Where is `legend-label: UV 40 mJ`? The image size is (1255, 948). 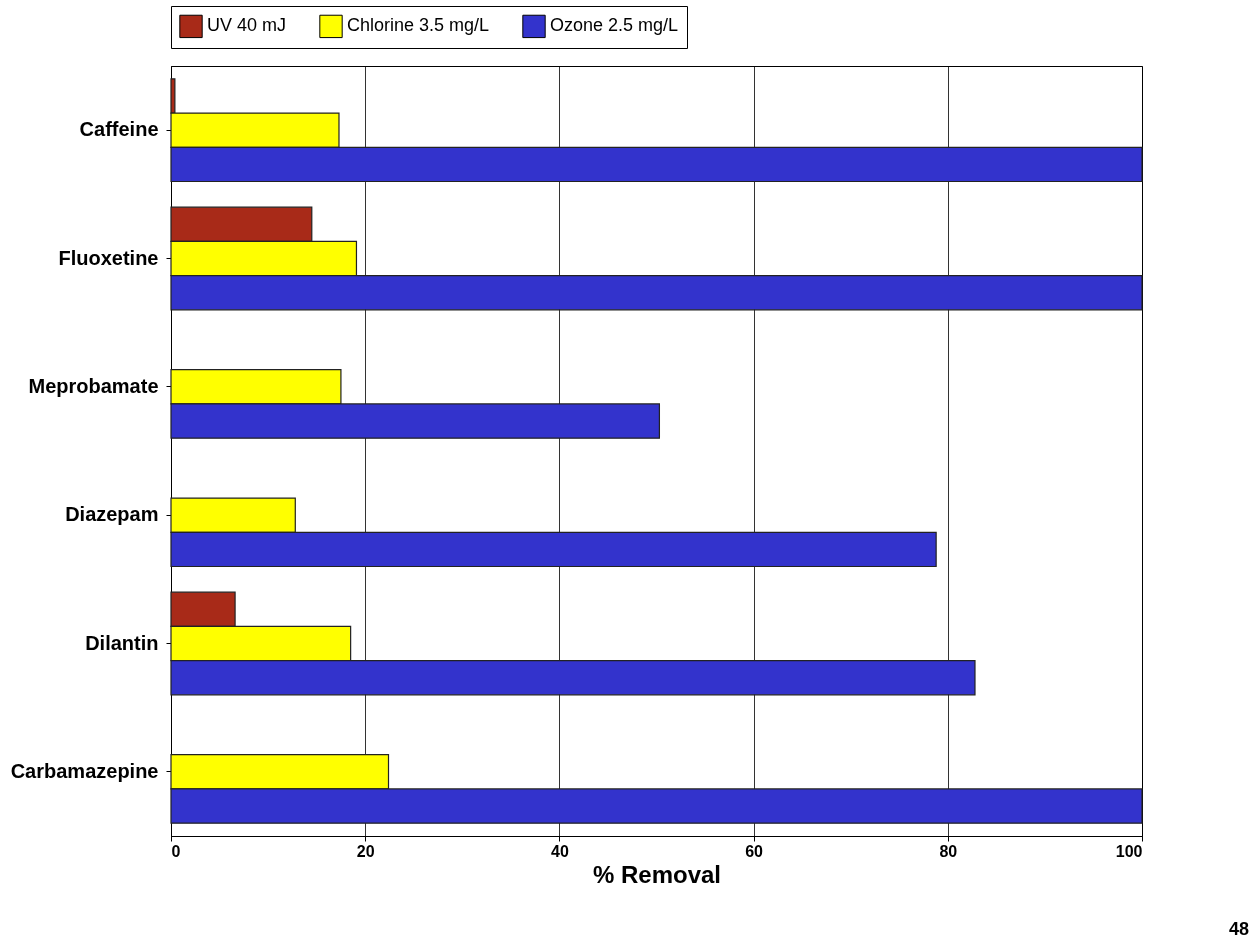
legend-label: UV 40 mJ is located at coordinates (247, 25).